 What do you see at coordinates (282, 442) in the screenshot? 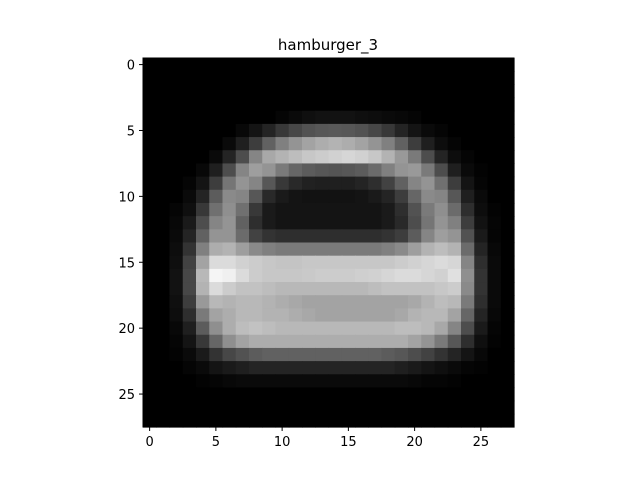
I see `x-tick-label: 10` at bounding box center [282, 442].